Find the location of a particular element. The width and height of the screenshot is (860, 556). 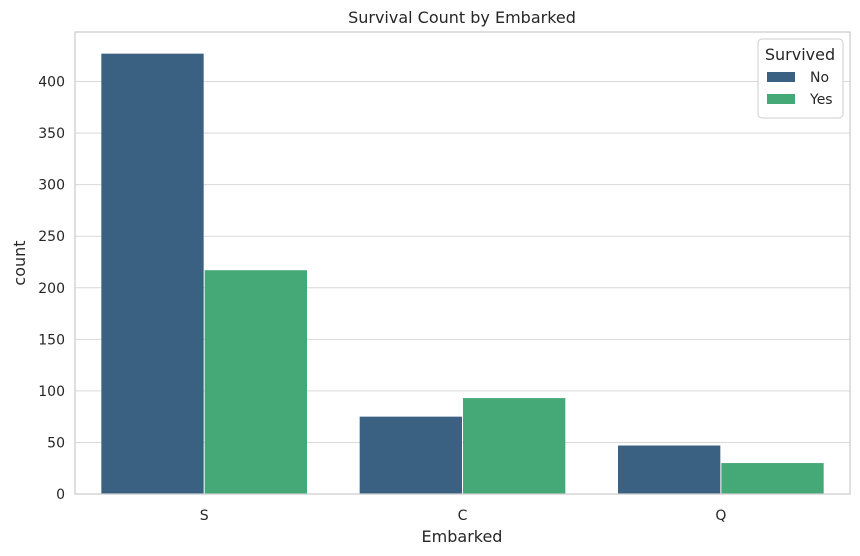

bar-c-yes is located at coordinates (514, 446).